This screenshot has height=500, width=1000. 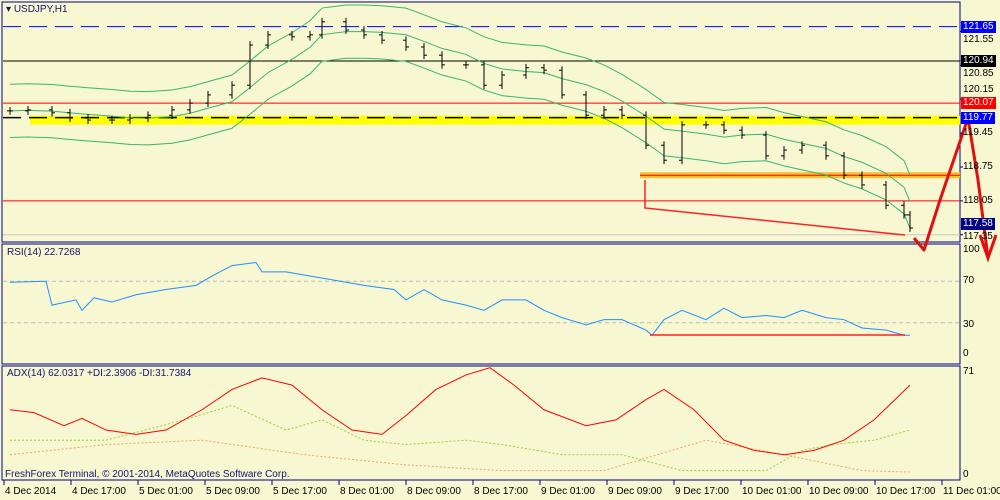 I want to click on time-axis-label: 5 Dec 09:00, so click(x=233, y=491).